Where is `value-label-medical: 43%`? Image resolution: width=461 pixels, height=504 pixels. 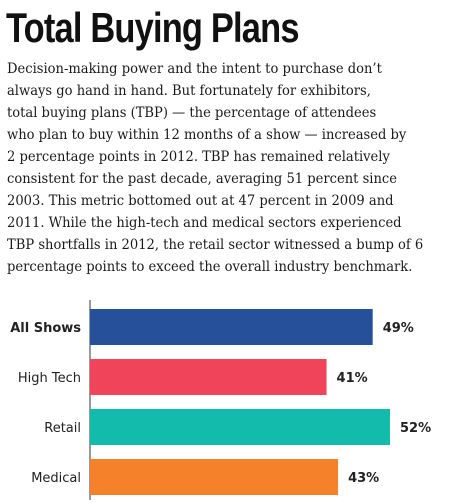
value-label-medical: 43% is located at coordinates (363, 478).